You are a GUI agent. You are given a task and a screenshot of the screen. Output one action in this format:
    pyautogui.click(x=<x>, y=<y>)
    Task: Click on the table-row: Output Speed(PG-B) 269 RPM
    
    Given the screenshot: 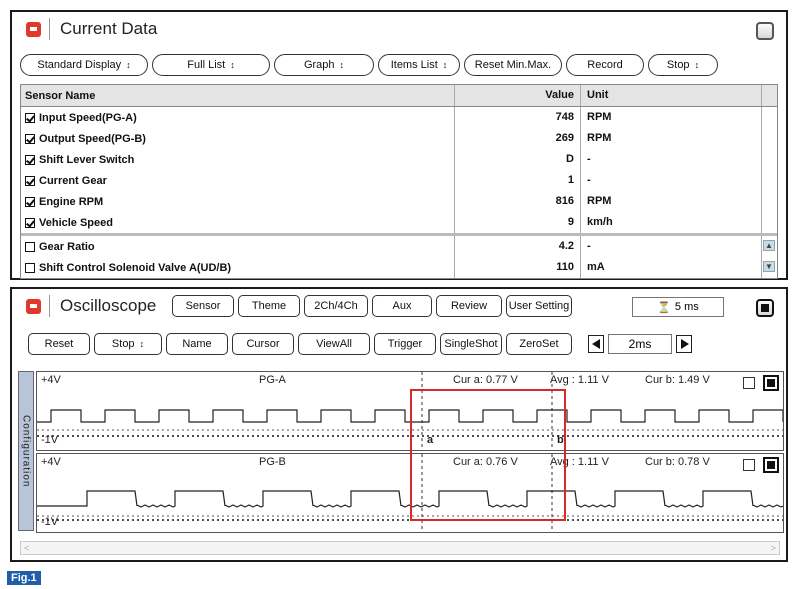 What is the action you would take?
    pyautogui.click(x=399, y=138)
    